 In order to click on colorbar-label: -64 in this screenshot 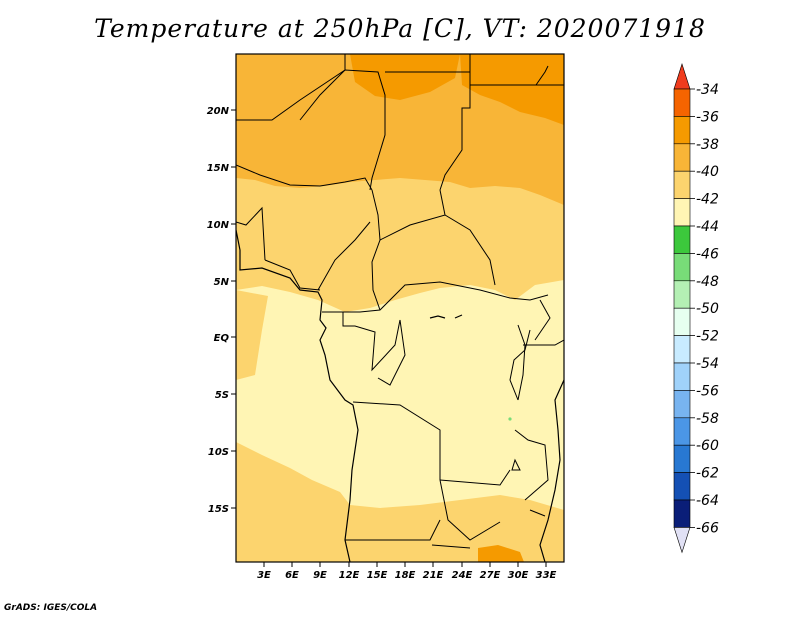, I will do `click(707, 501)`.